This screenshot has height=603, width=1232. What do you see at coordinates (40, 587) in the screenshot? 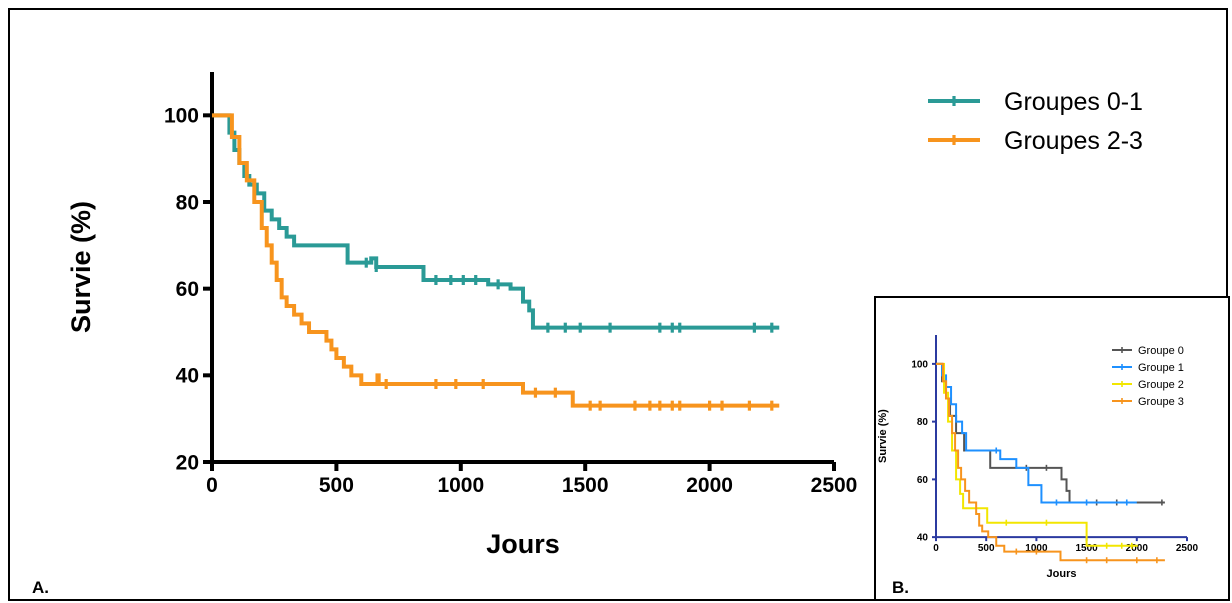
I see `panel-label-a: A.` at bounding box center [40, 587].